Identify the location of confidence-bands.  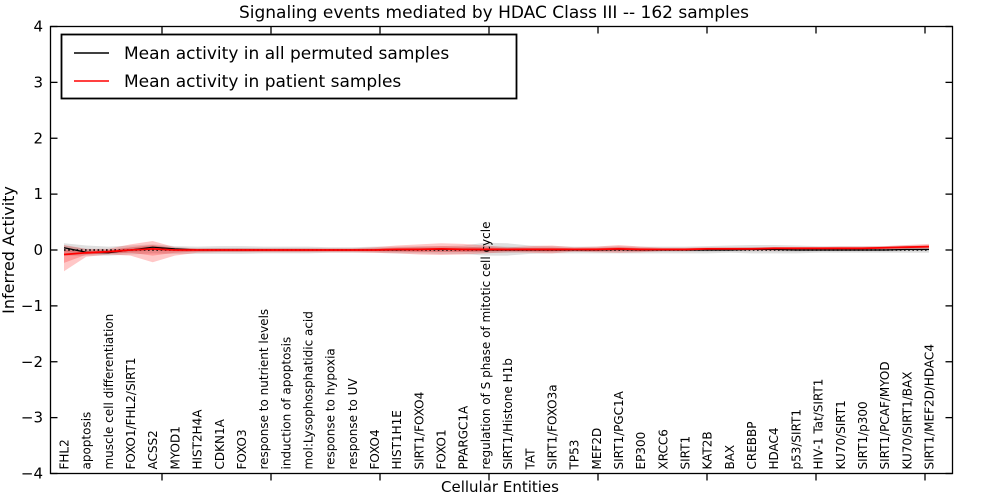
(496, 256).